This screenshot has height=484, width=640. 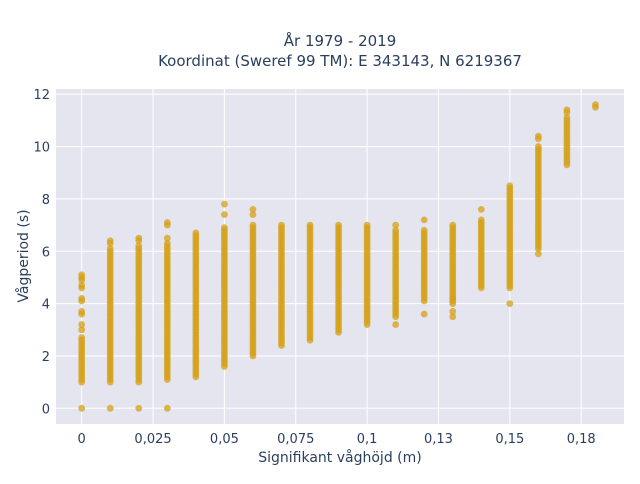 What do you see at coordinates (367, 439) in the screenshot?
I see `x-tick-label: 0,1` at bounding box center [367, 439].